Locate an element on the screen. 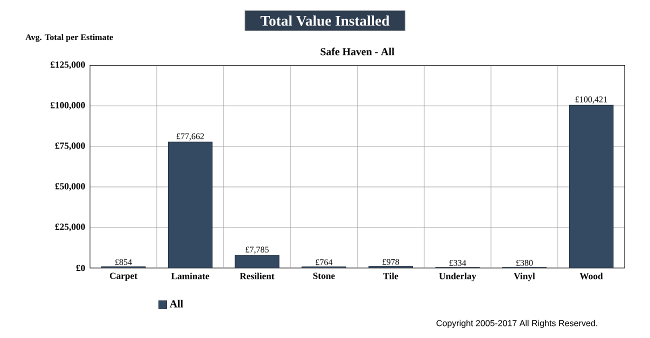  data-label: £77,662 is located at coordinates (190, 136).